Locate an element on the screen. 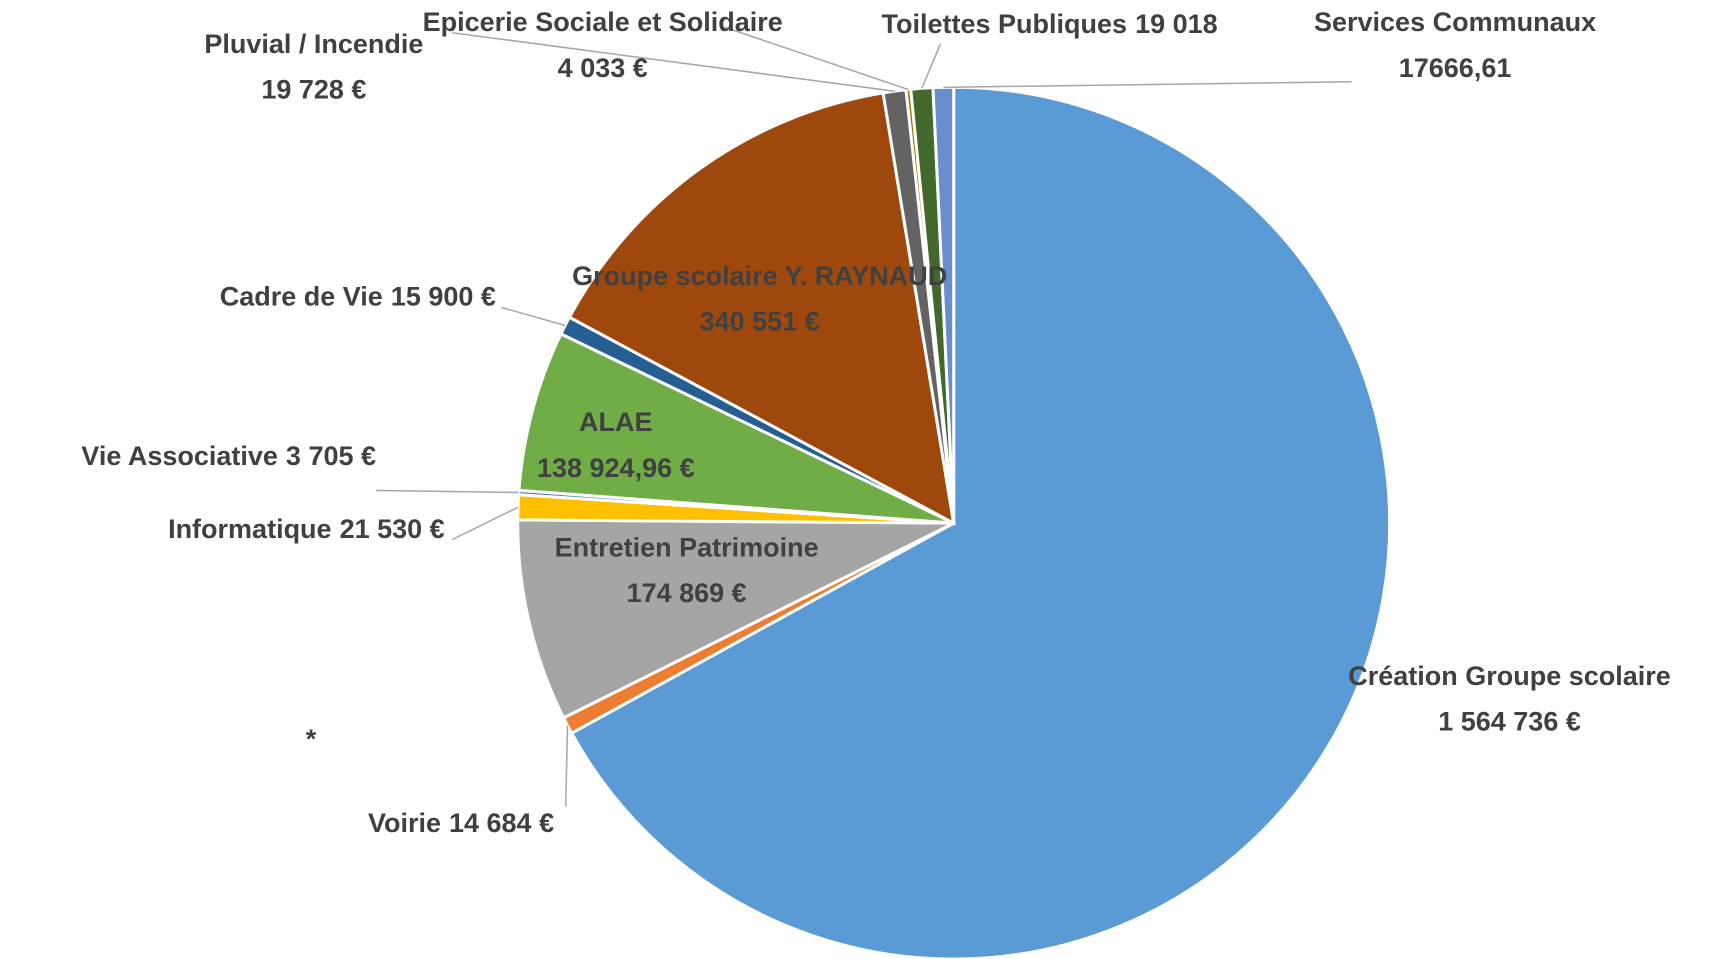 The height and width of the screenshot is (959, 1709). label-value: 14 684 € is located at coordinates (501, 823).